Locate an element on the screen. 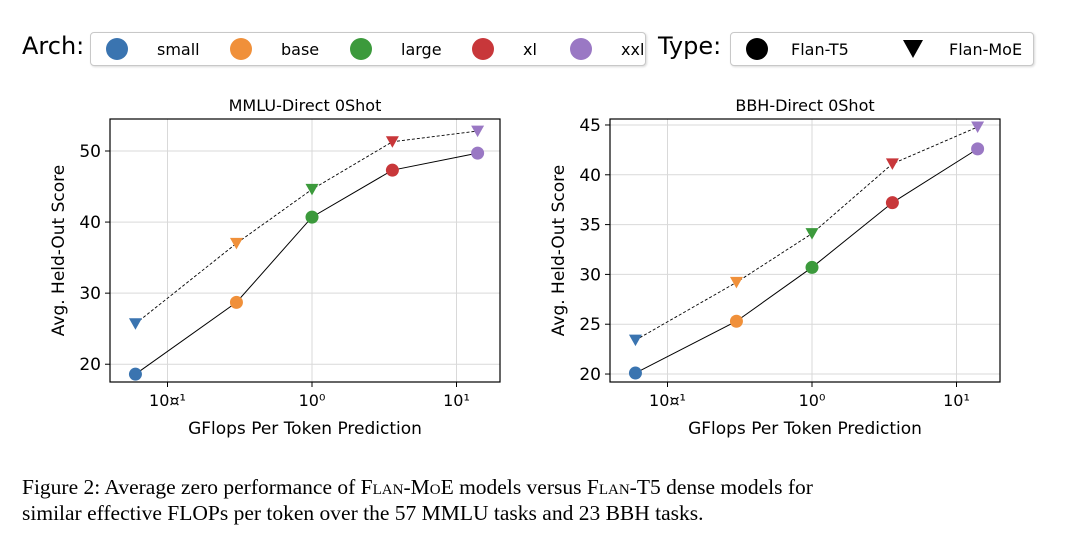 The width and height of the screenshot is (1080, 546). type-legend-title: Type: is located at coordinates (690, 46).